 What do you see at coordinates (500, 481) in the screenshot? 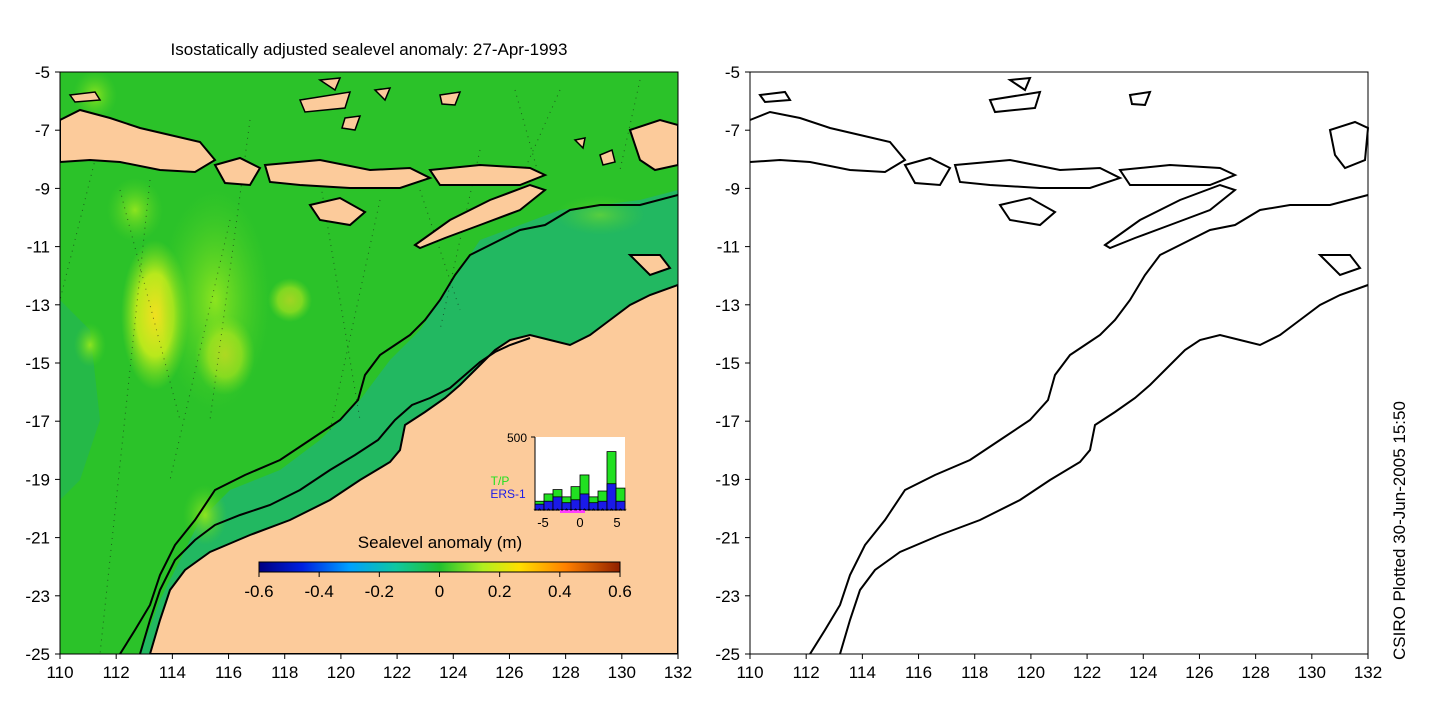
I see `legend-tp: T/P` at bounding box center [500, 481].